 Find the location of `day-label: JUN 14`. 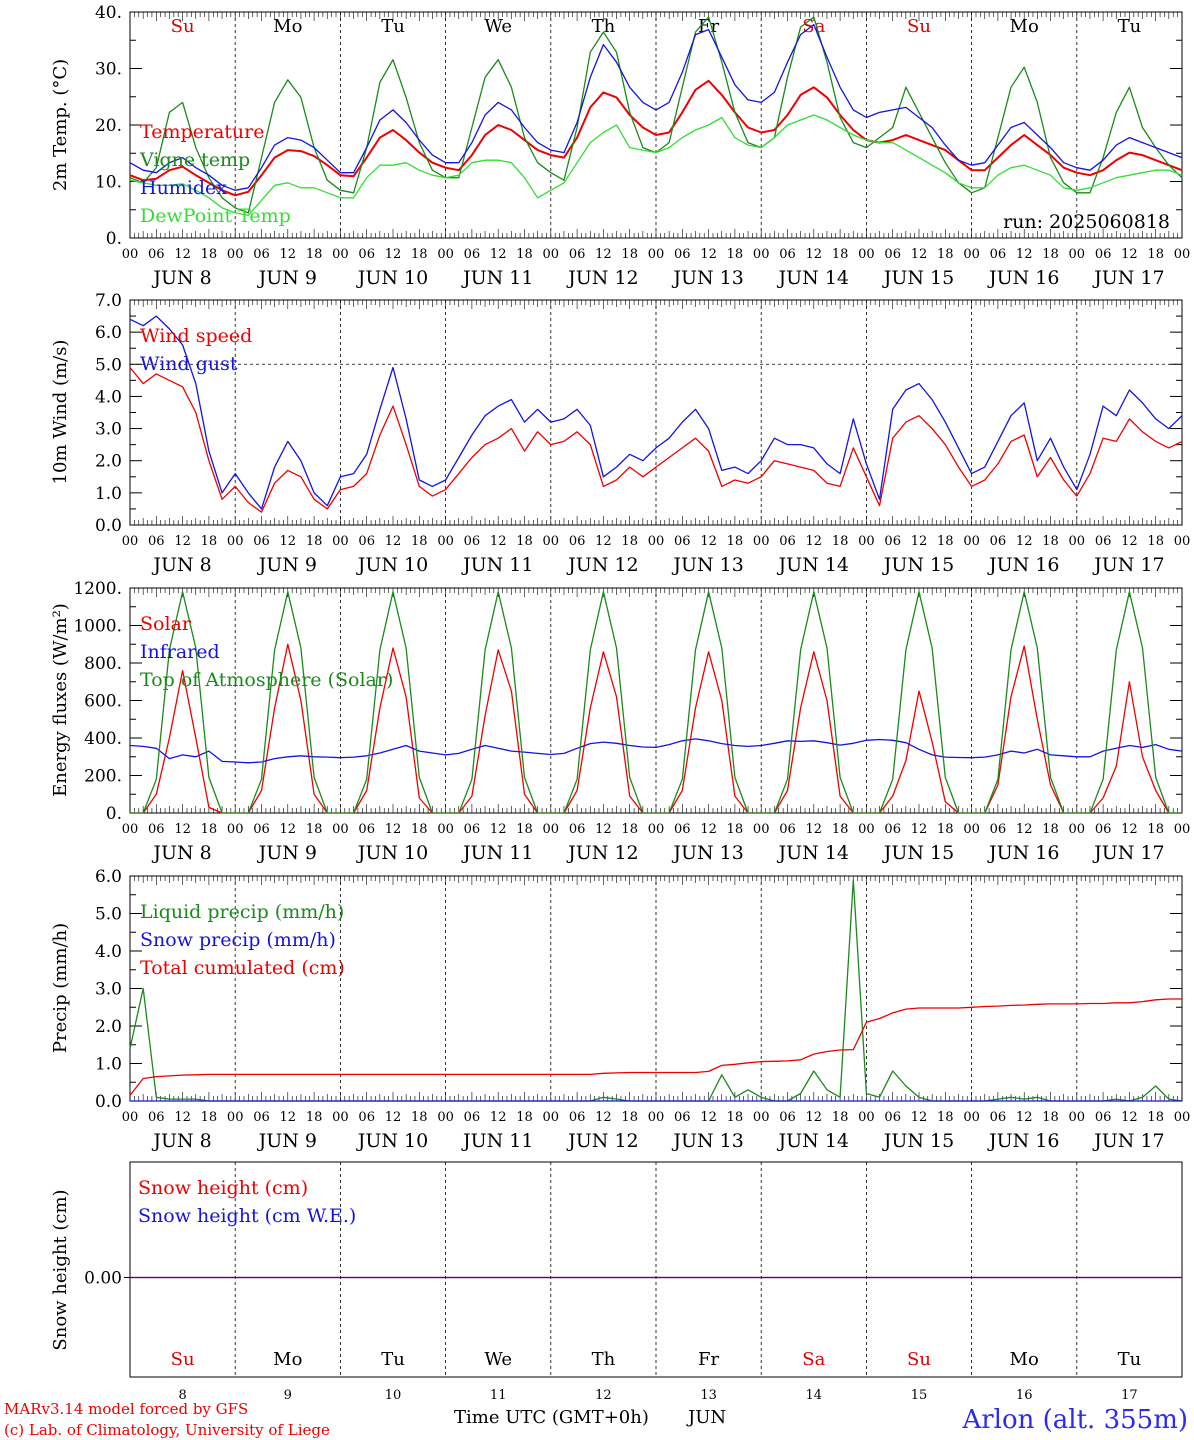

day-label: JUN 14 is located at coordinates (813, 278).